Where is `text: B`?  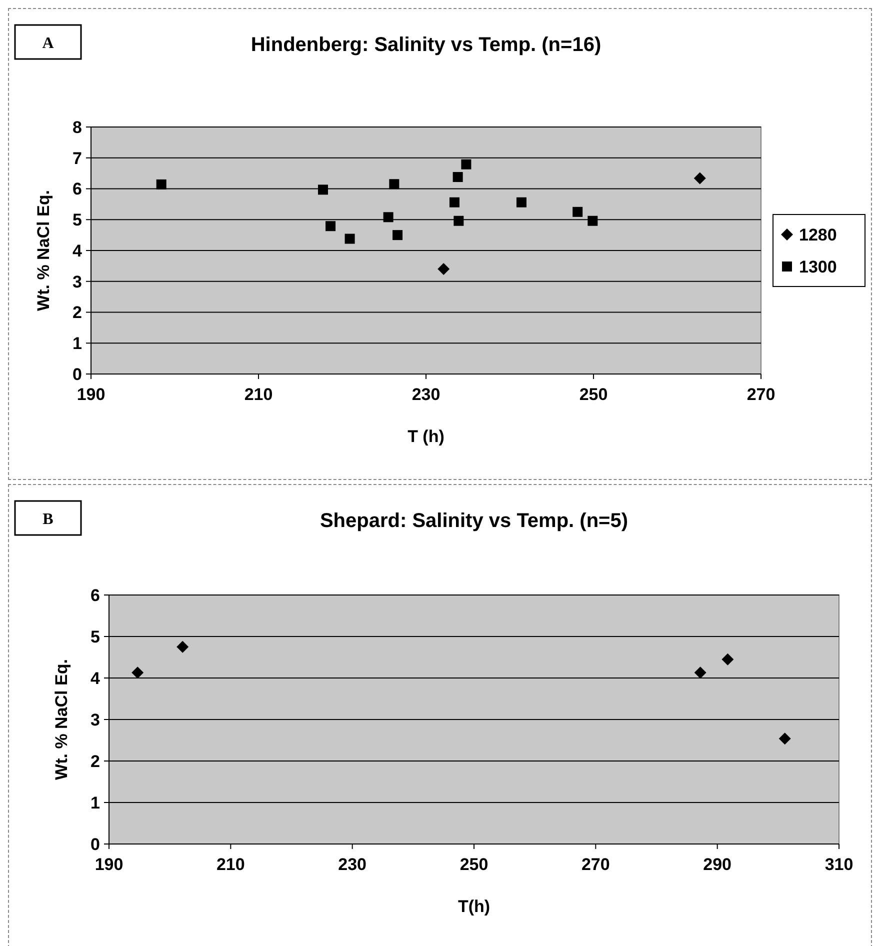
text: B is located at coordinates (48, 519).